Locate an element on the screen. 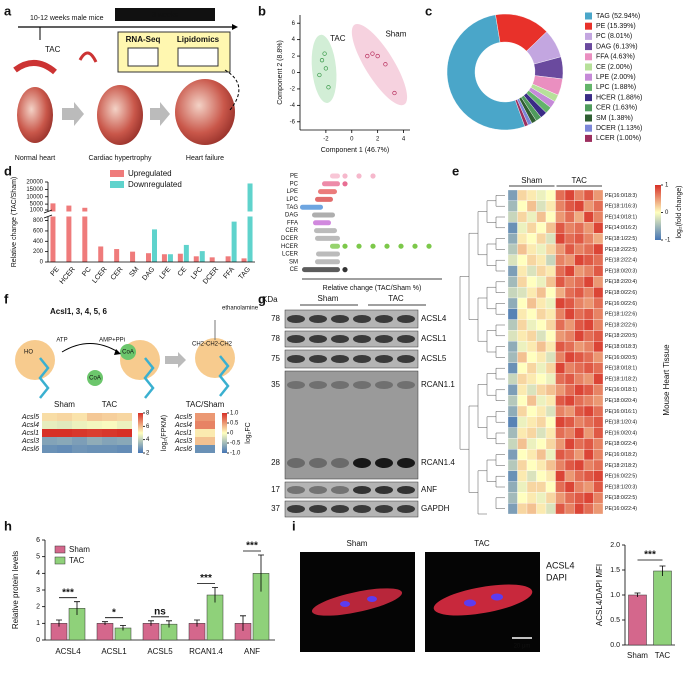 Image resolution: width=685 pixels, height=678 pixels. row-label: Acsl4 is located at coordinates (30, 425).